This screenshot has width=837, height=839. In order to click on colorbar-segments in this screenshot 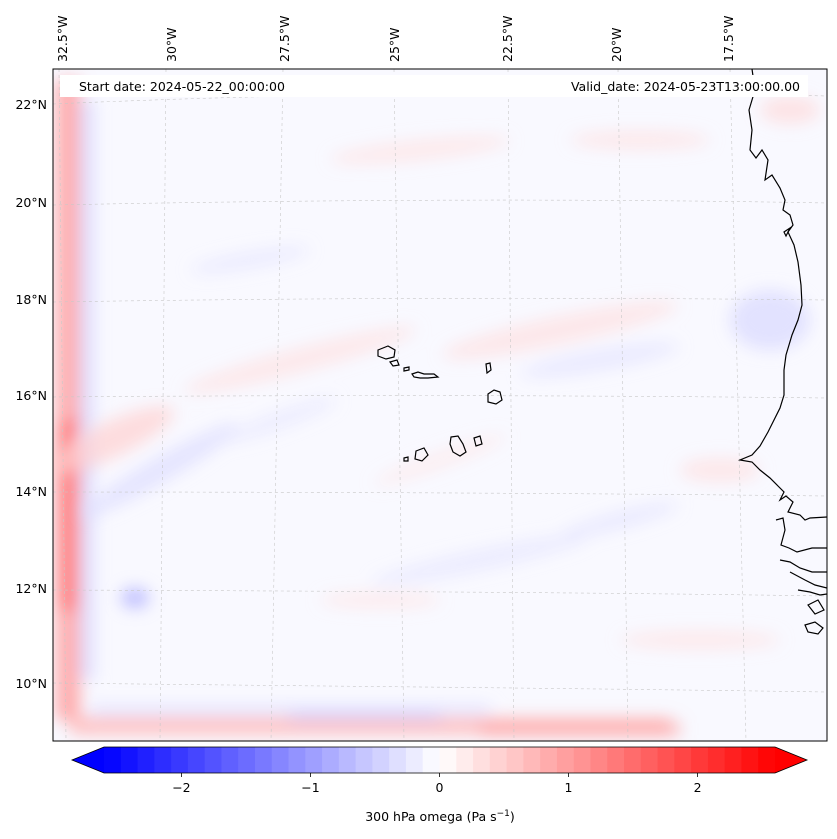, I will do `click(440, 760)`.